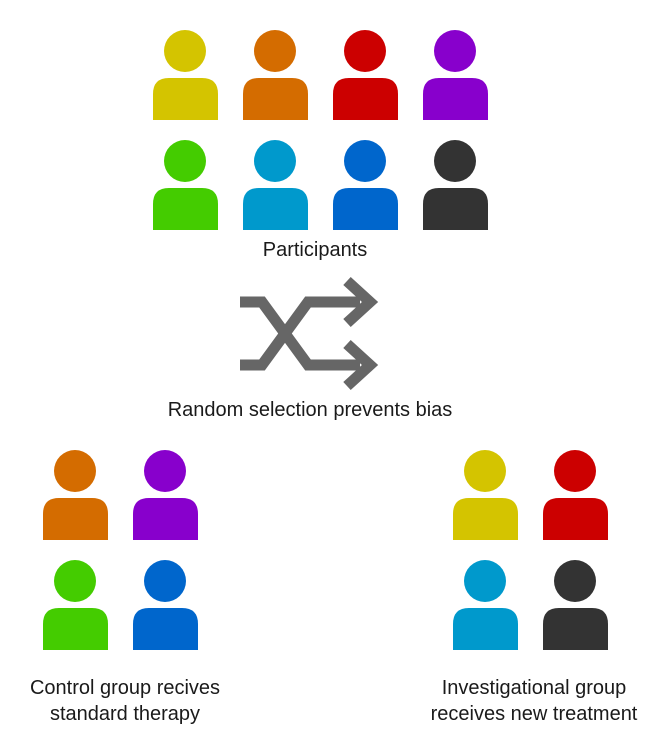 The image size is (661, 731). Describe the element at coordinates (125, 688) in the screenshot. I see `control-group-label-line1: Control group recives` at that location.